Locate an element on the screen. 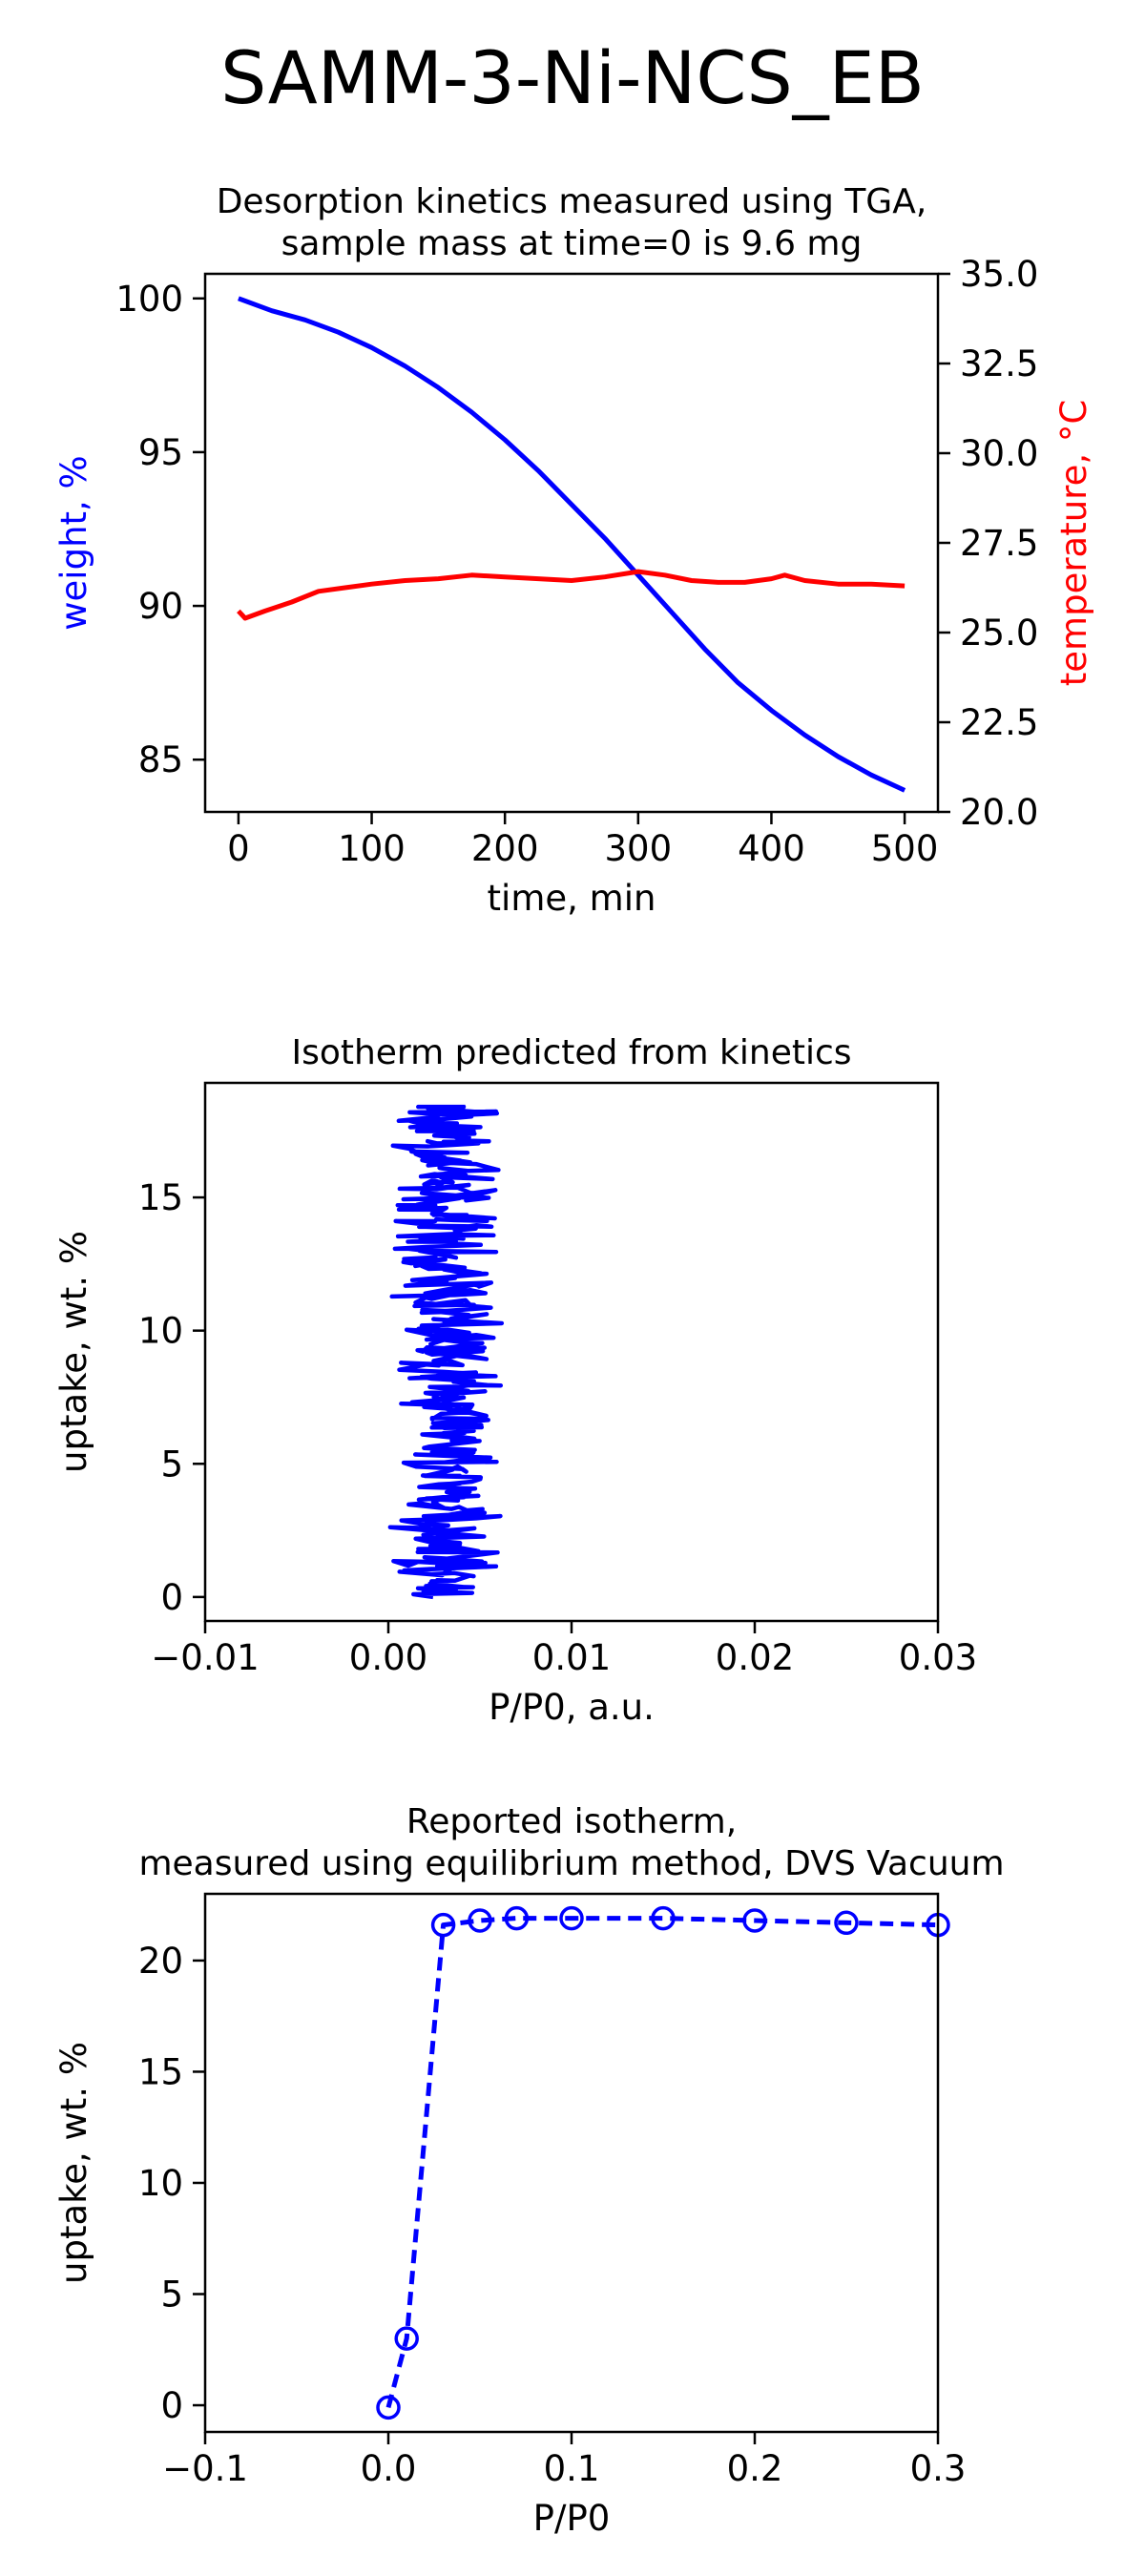 This screenshot has height=2576, width=1145. x-tick-label: 0.0 is located at coordinates (389, 2468).